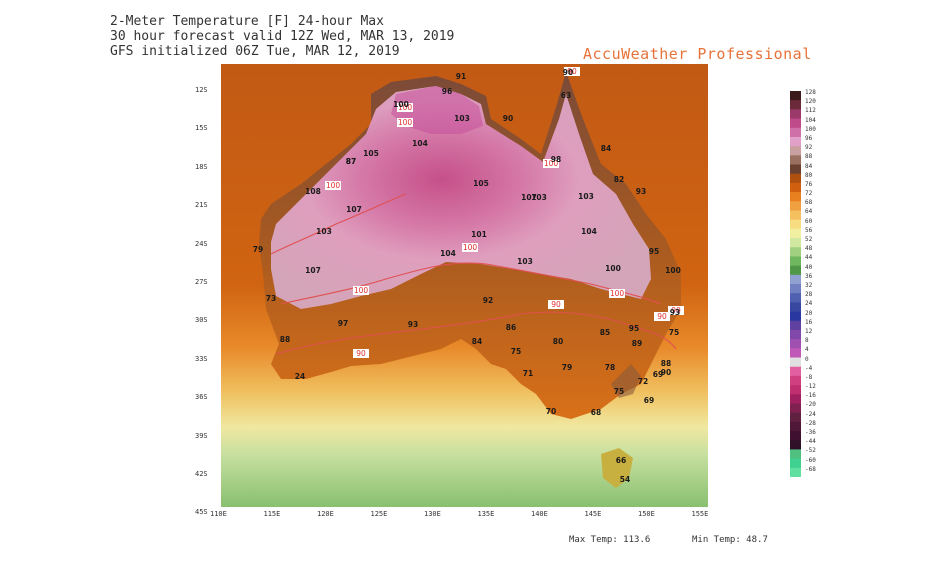 The width and height of the screenshot is (940, 564). What do you see at coordinates (634, 328) in the screenshot?
I see `temperature-label: 95` at bounding box center [634, 328].